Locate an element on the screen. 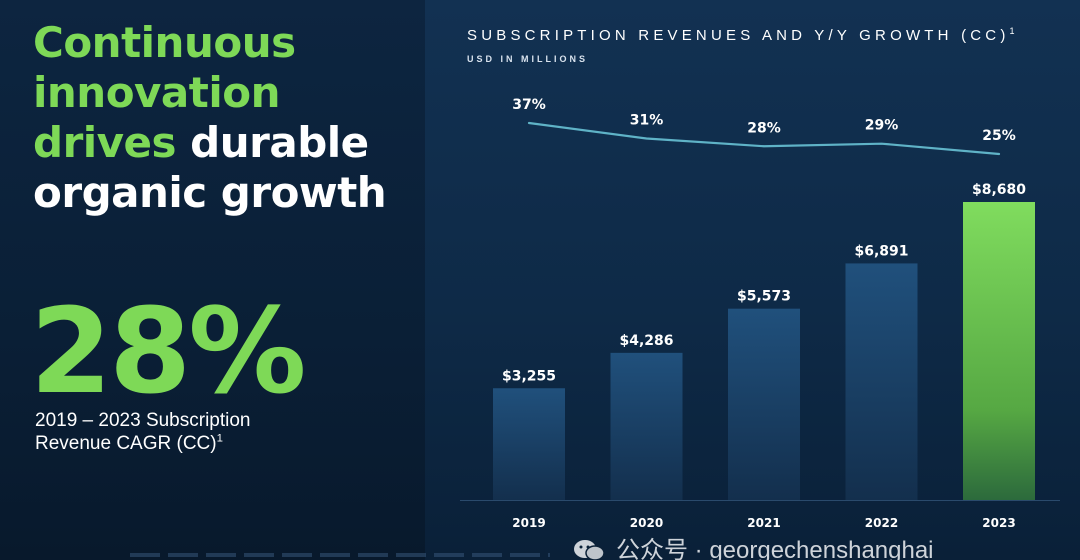  x-tick-label-2019: 2019 is located at coordinates (528, 523).